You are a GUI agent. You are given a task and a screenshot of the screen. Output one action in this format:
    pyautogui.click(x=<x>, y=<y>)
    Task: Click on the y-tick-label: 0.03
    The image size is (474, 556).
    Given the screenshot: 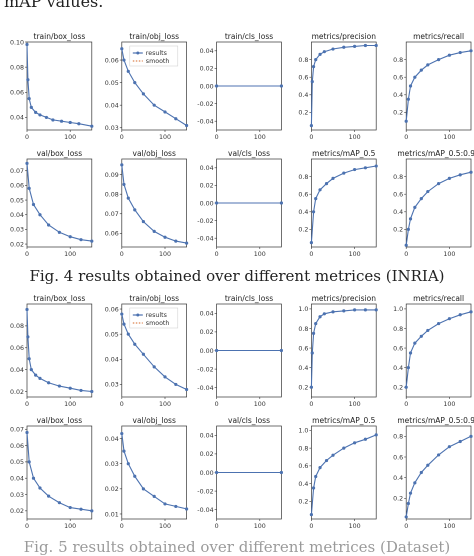 What is the action you would take?
    pyautogui.click(x=17, y=230)
    